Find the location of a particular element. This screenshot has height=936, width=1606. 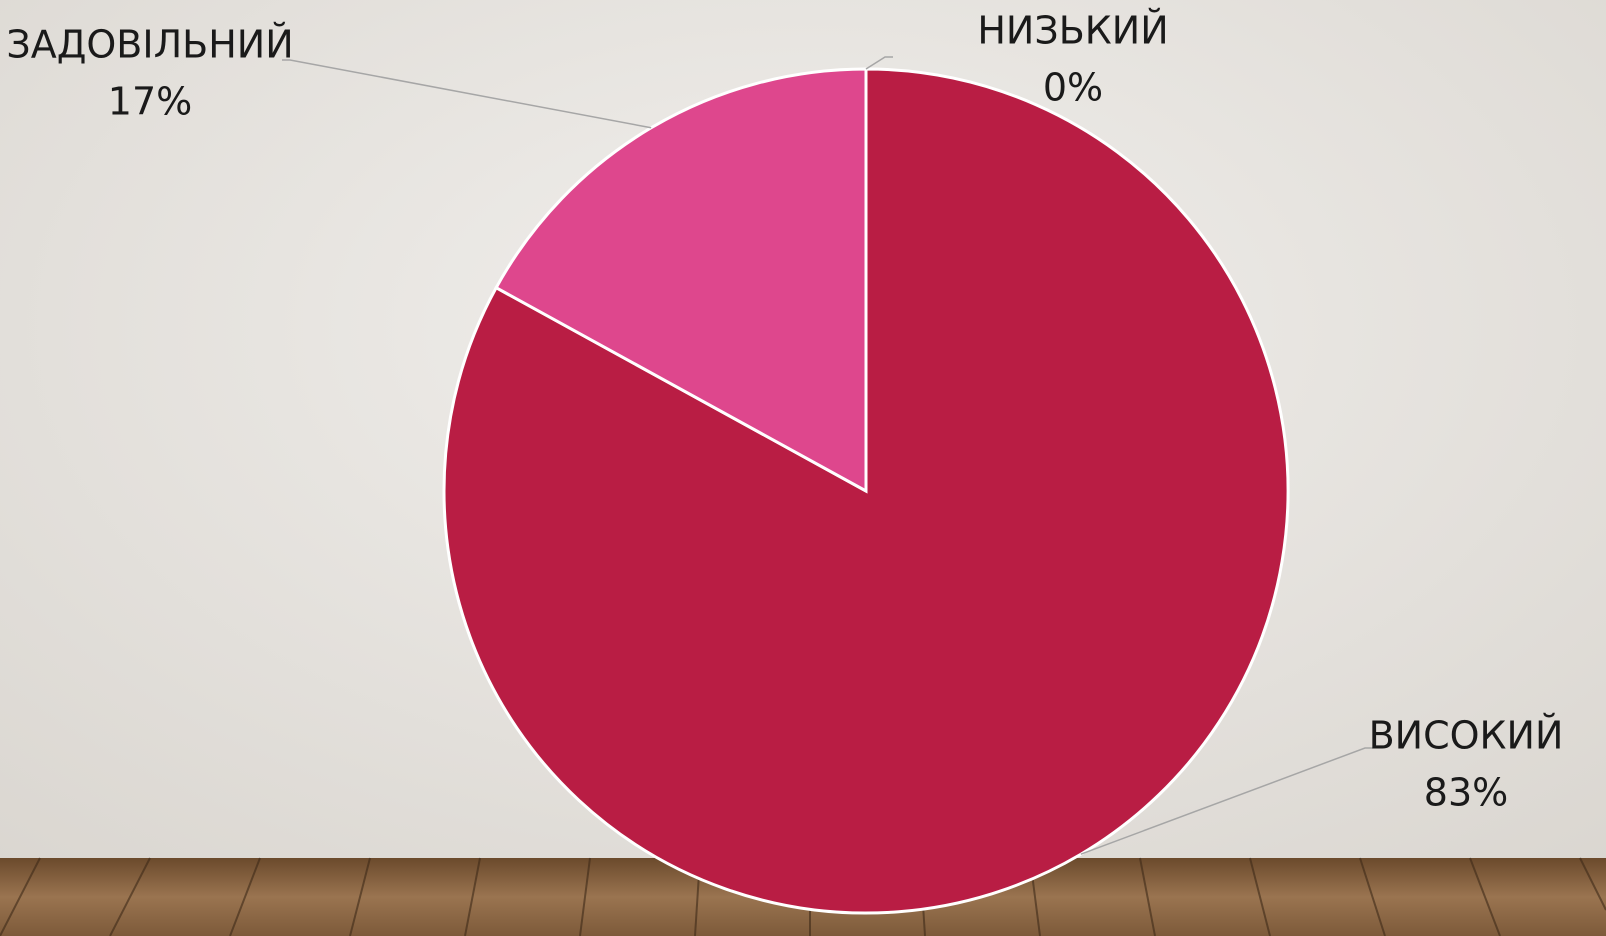

slice-value-label: 83% is located at coordinates (1466, 793).